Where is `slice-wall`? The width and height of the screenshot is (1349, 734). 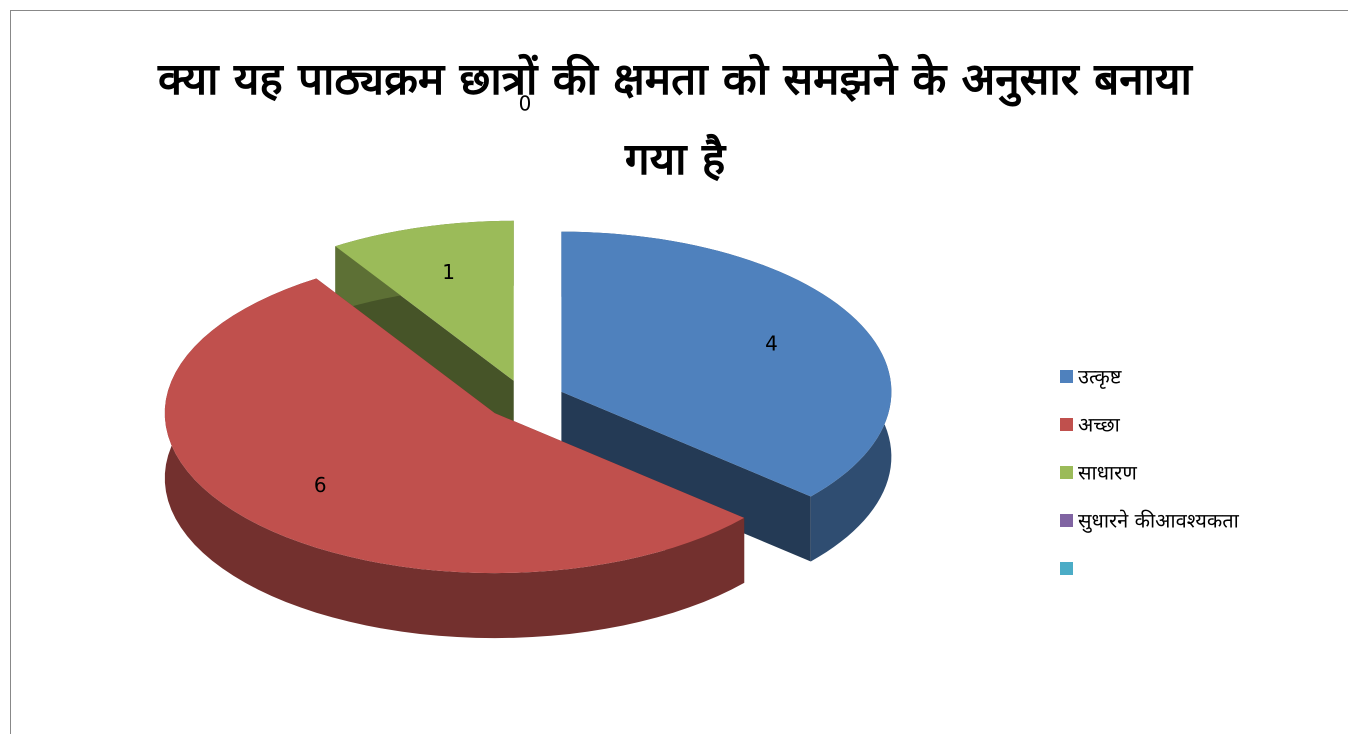 slice-wall is located at coordinates (686, 476).